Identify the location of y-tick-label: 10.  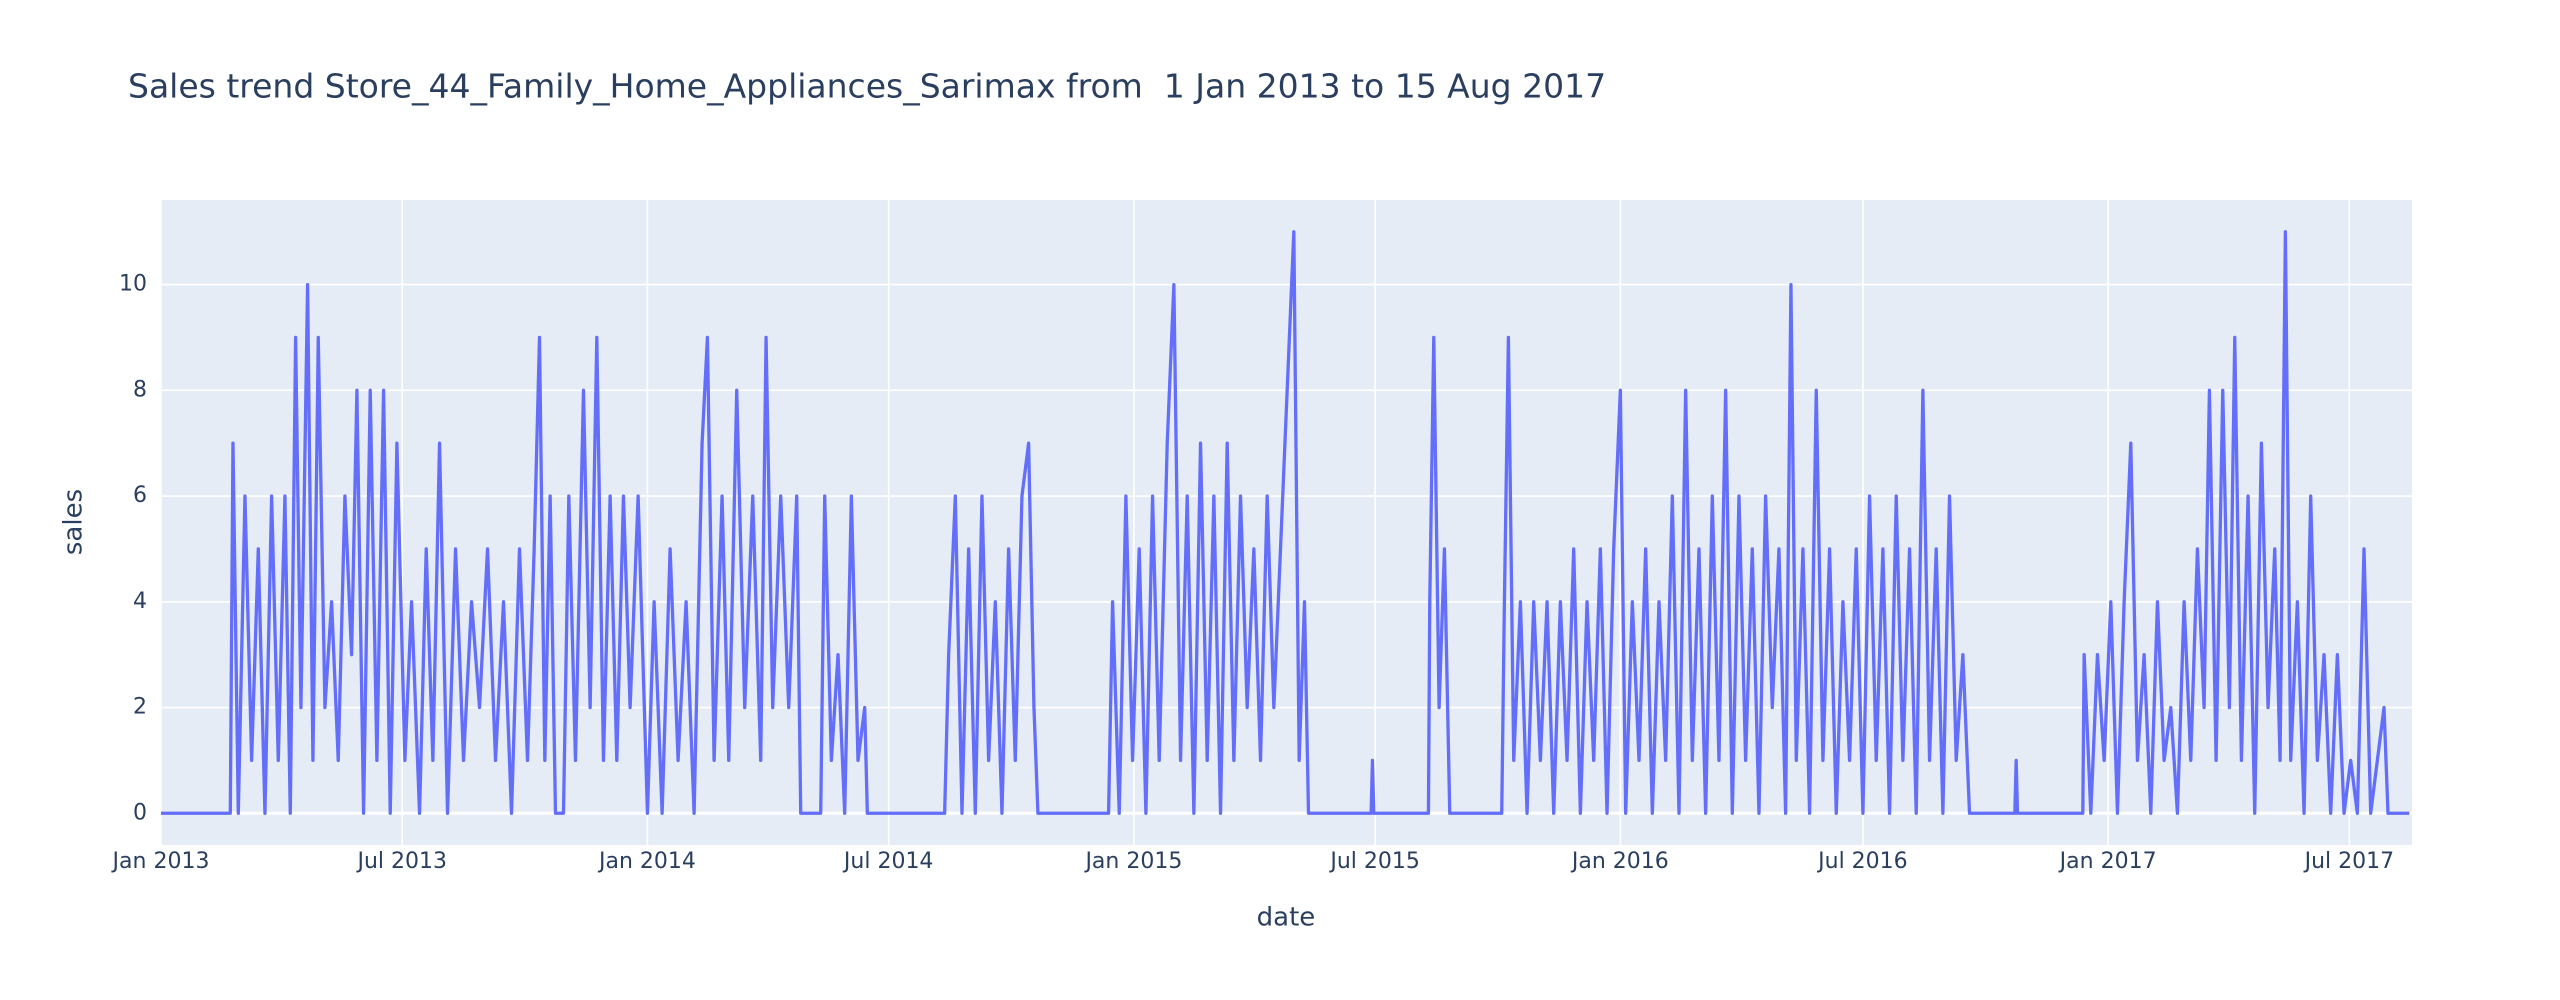
(133, 284).